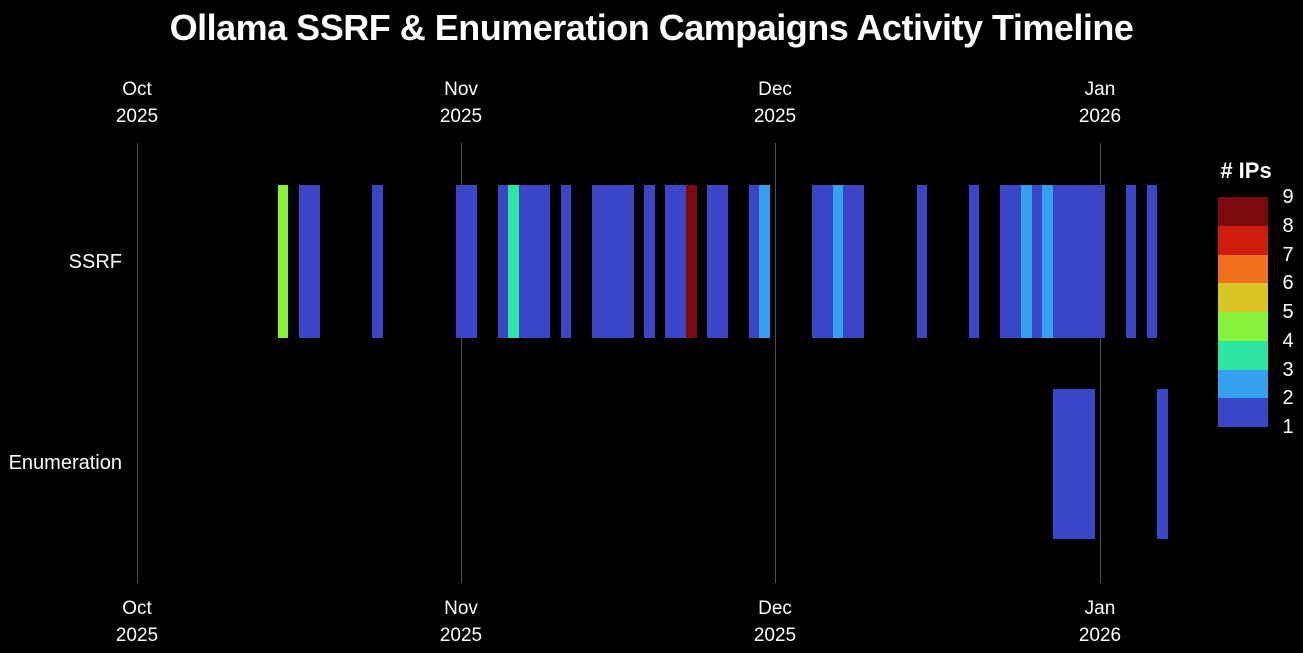 This screenshot has width=1303, height=653. I want to click on legend-colorbar, so click(1243, 312).